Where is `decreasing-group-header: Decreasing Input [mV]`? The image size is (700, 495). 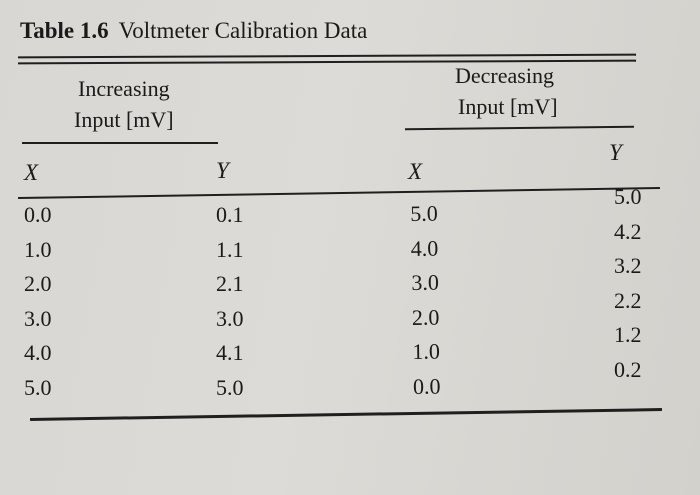
decreasing-group-header: Decreasing Input [mV] is located at coordinates (506, 91).